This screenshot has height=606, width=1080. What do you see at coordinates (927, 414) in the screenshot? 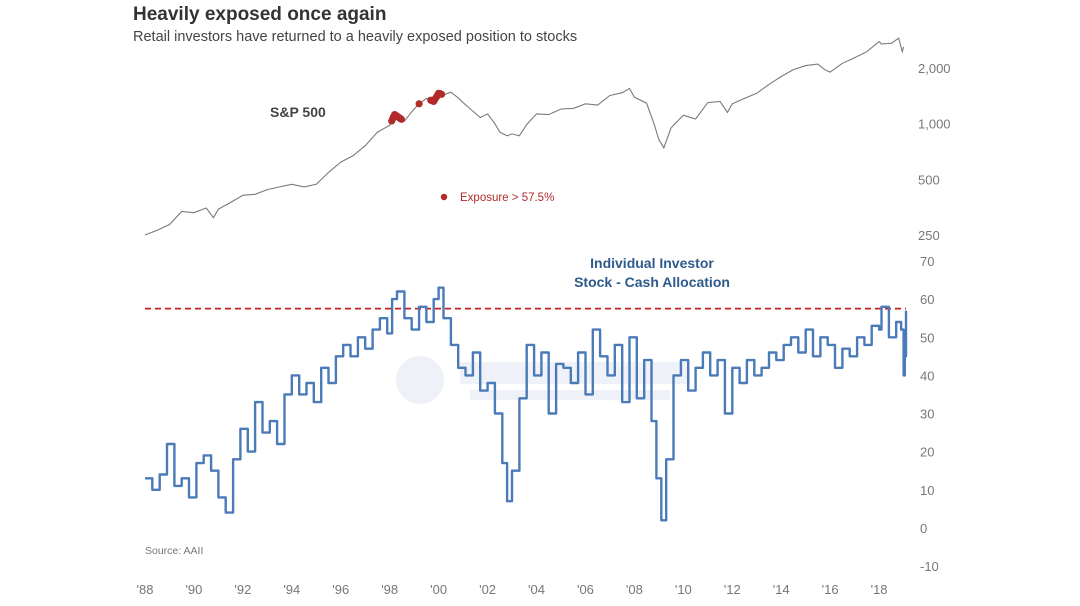
I see `allocation-y-tick-4: 30` at bounding box center [927, 414].